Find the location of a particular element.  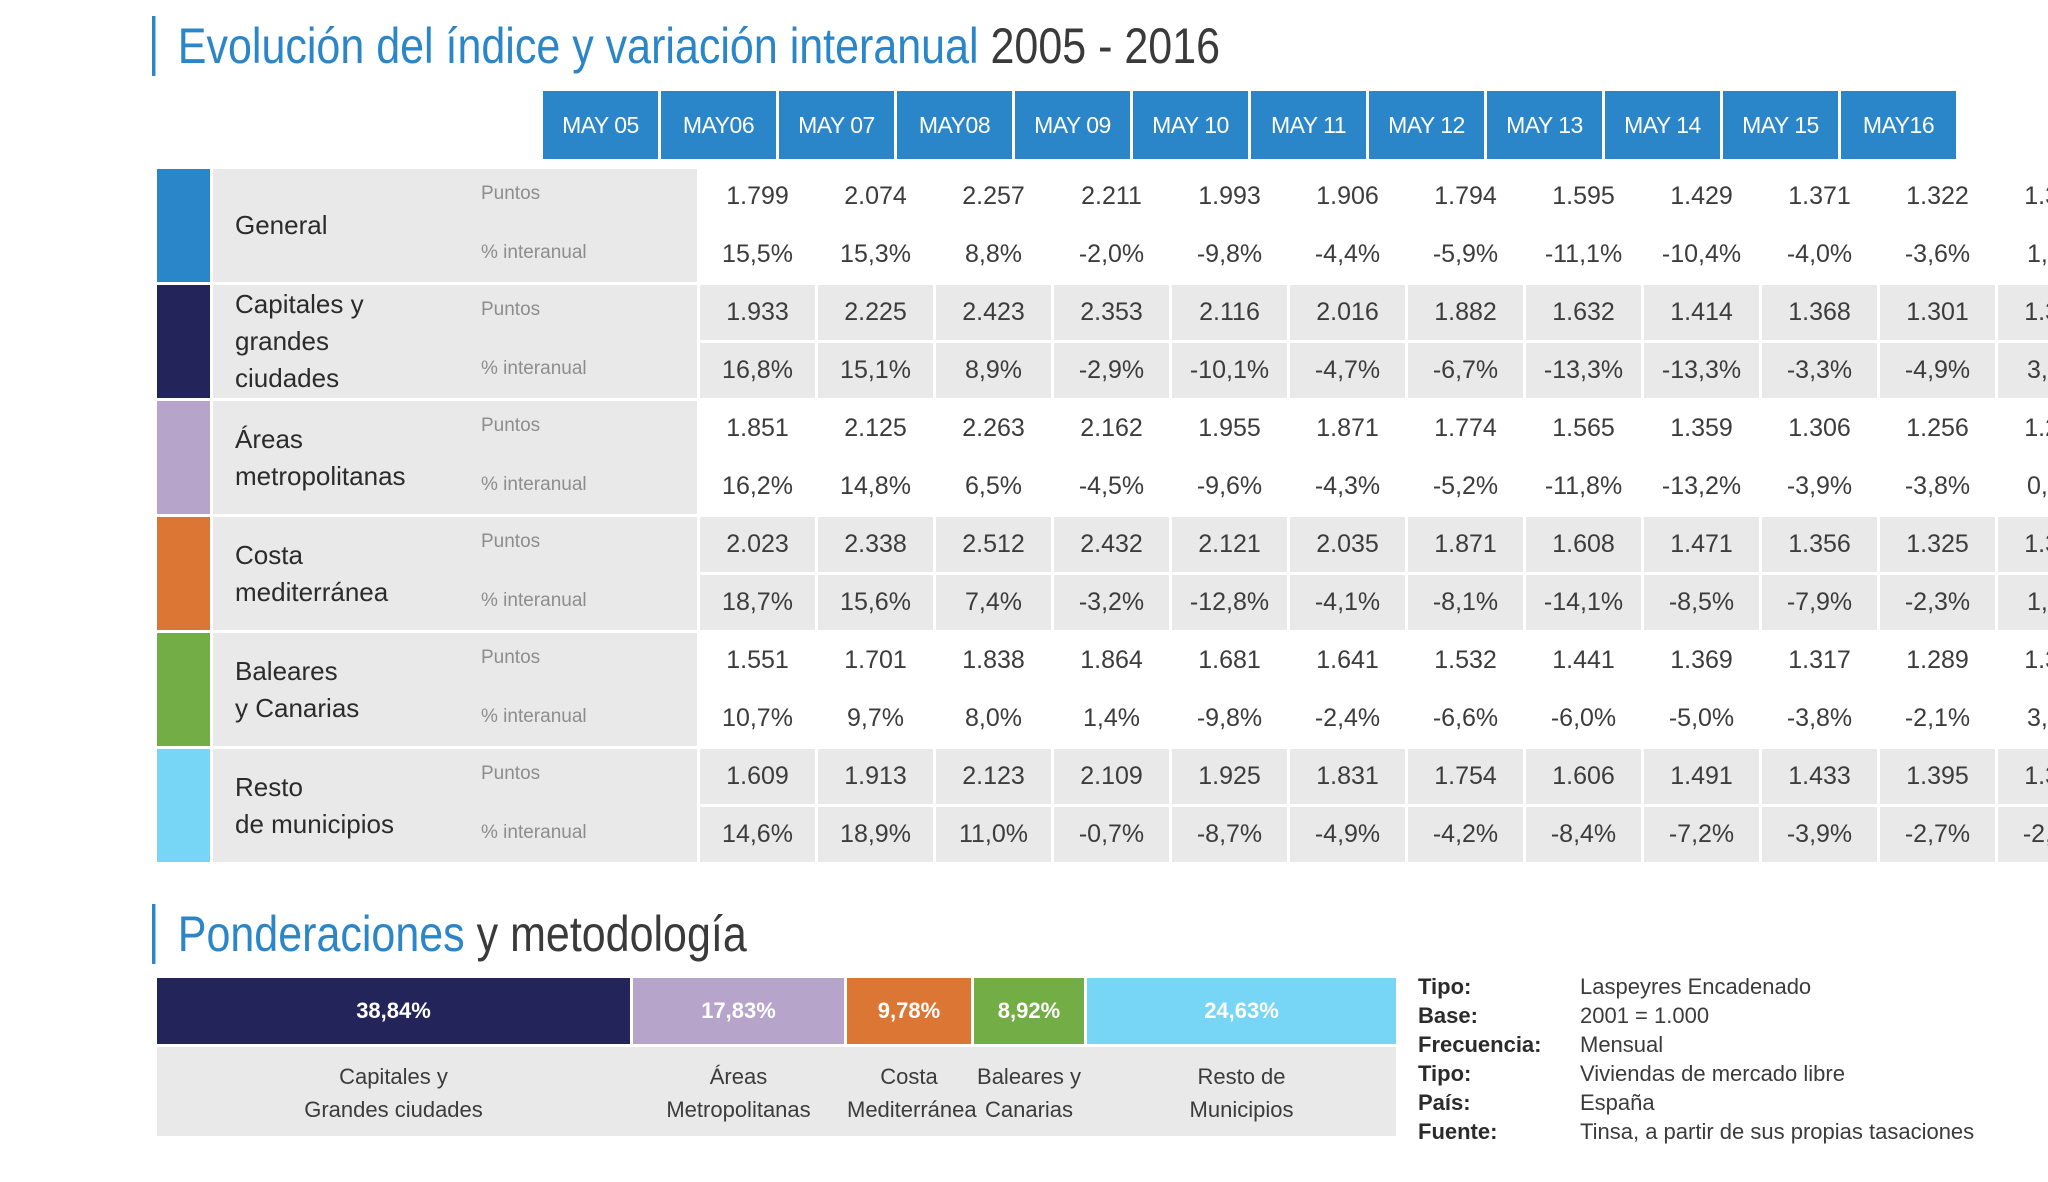

puntos-cell: 2.016 is located at coordinates (1347, 312).